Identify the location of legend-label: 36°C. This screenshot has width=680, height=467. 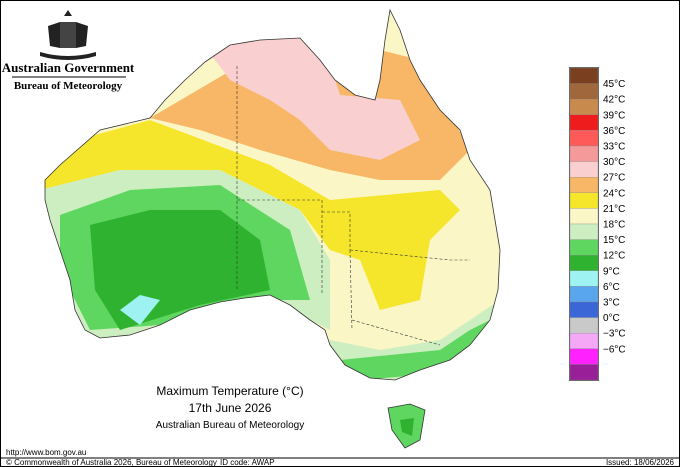
(614, 131).